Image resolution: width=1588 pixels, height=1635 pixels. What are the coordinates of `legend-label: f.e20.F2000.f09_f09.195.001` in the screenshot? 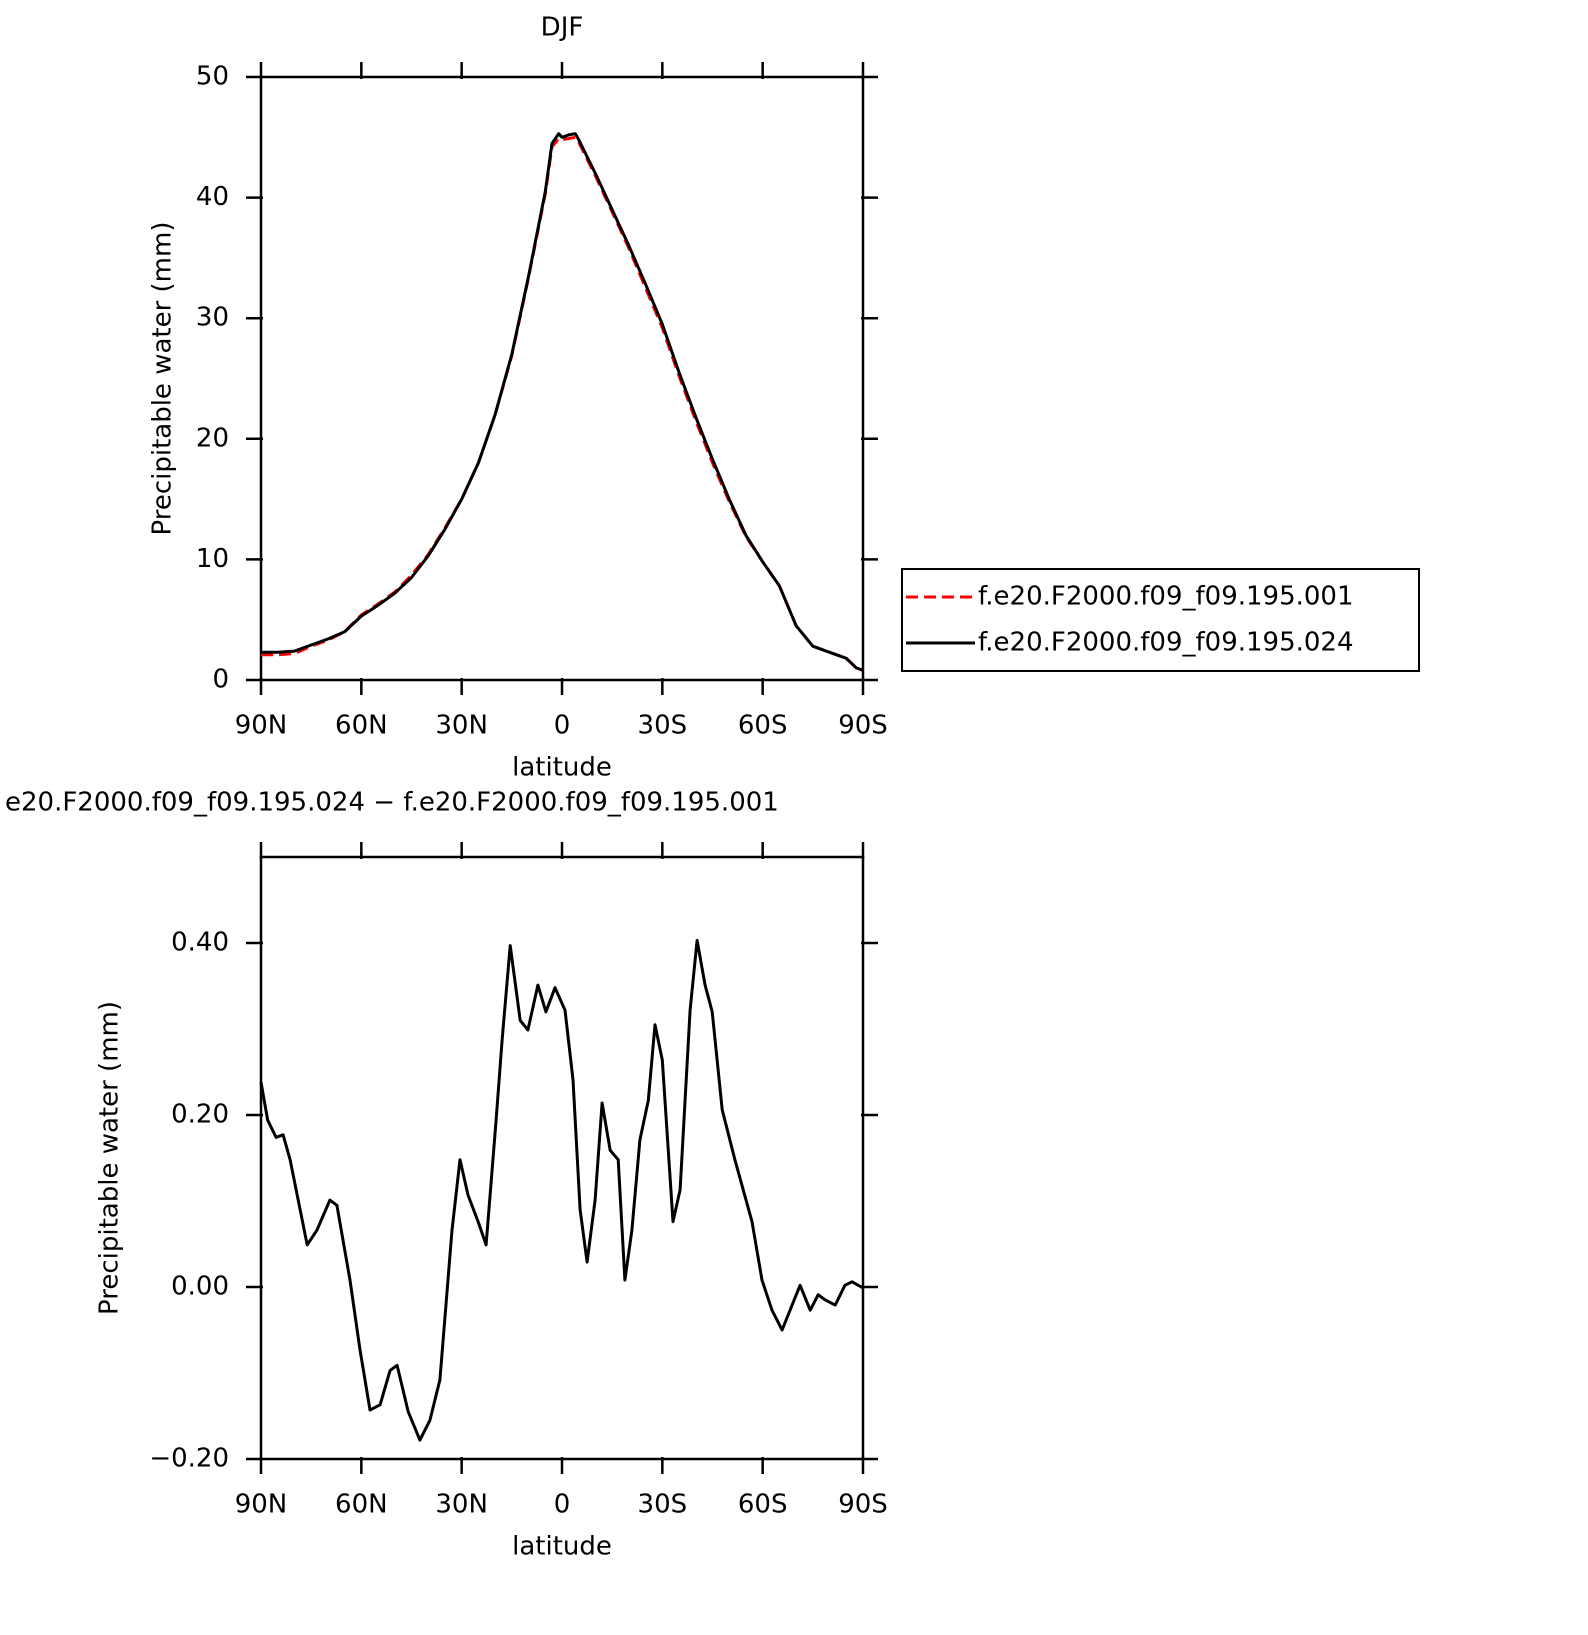 It's located at (1166, 597).